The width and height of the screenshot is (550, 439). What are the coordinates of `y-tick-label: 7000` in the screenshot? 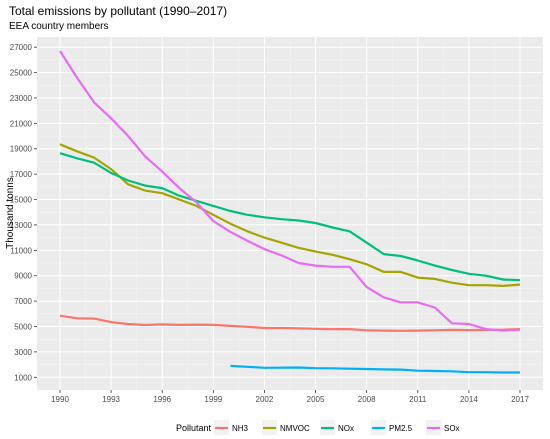 It's located at (23, 301).